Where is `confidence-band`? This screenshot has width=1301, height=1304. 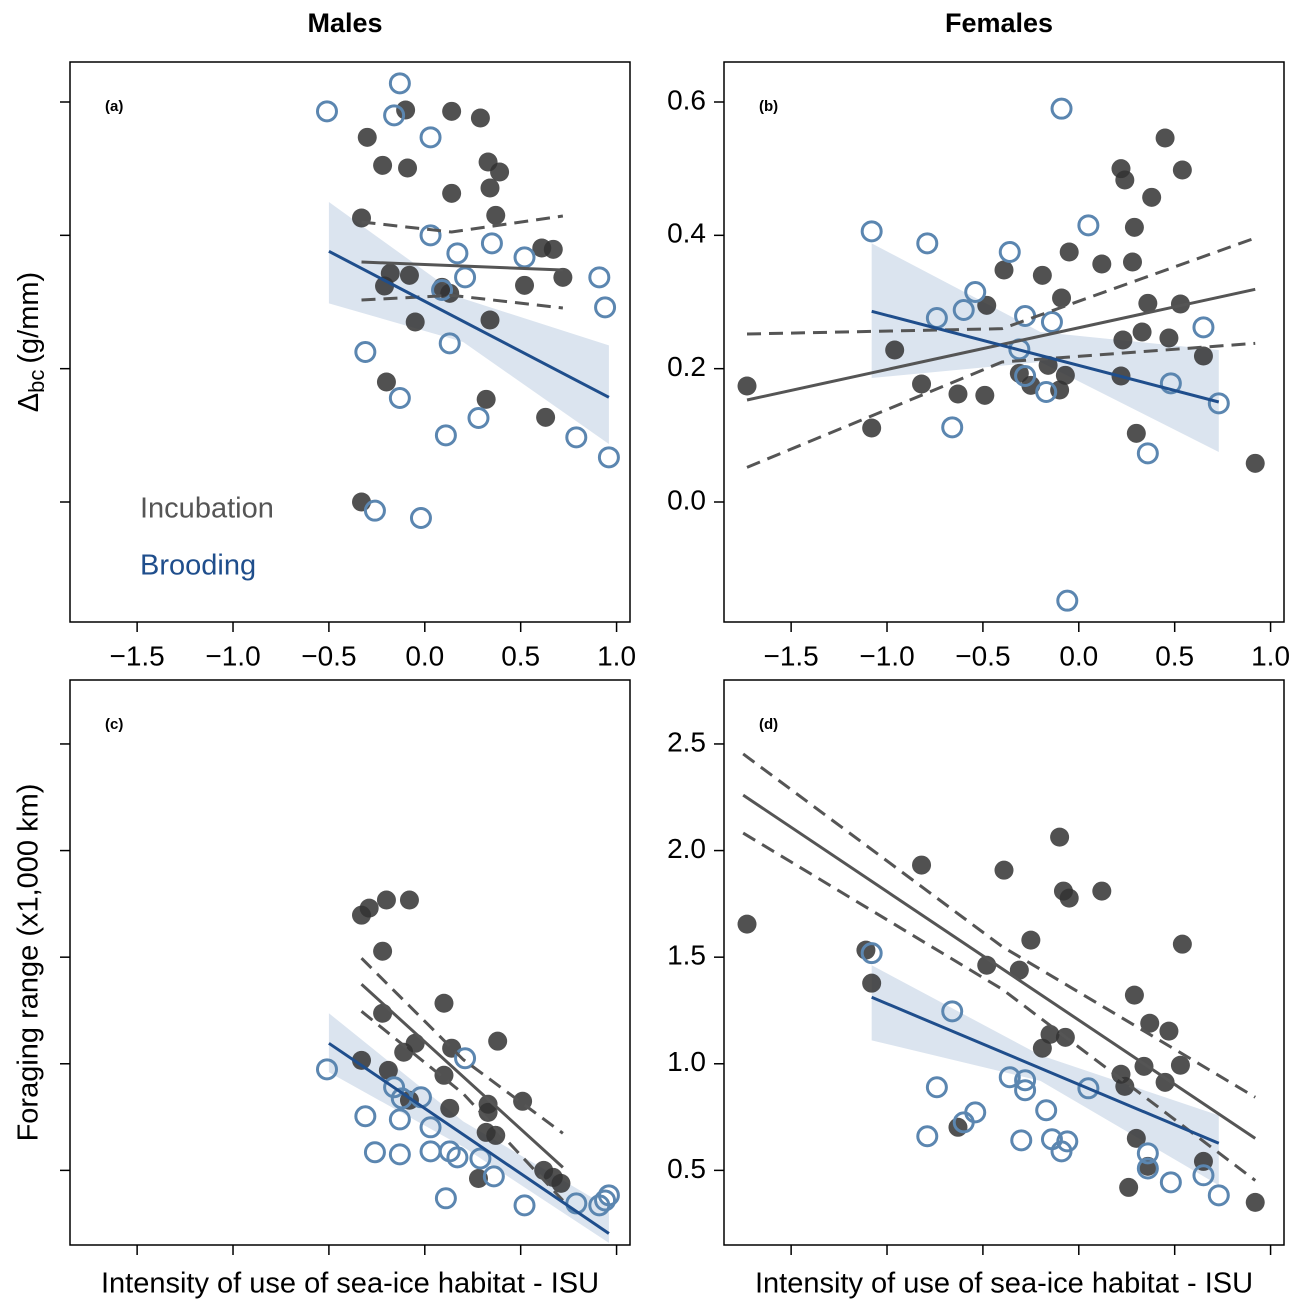
confidence-band is located at coordinates (1045, 347).